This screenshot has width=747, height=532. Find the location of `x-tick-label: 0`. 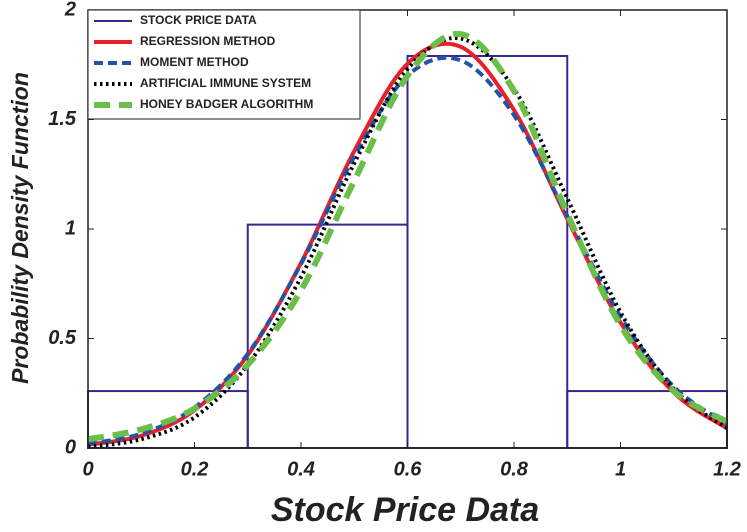

x-tick-label: 0 is located at coordinates (87, 469).